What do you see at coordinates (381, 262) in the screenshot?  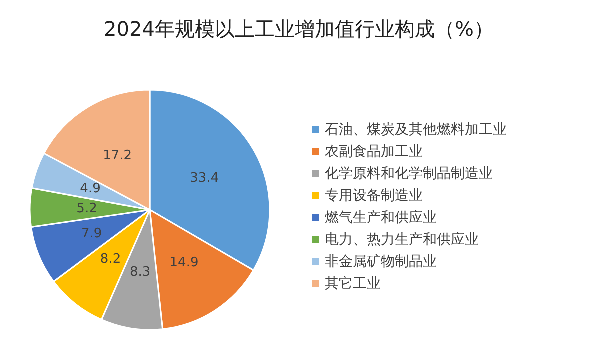 I see `legend-label: 非金属矿物制品业` at bounding box center [381, 262].